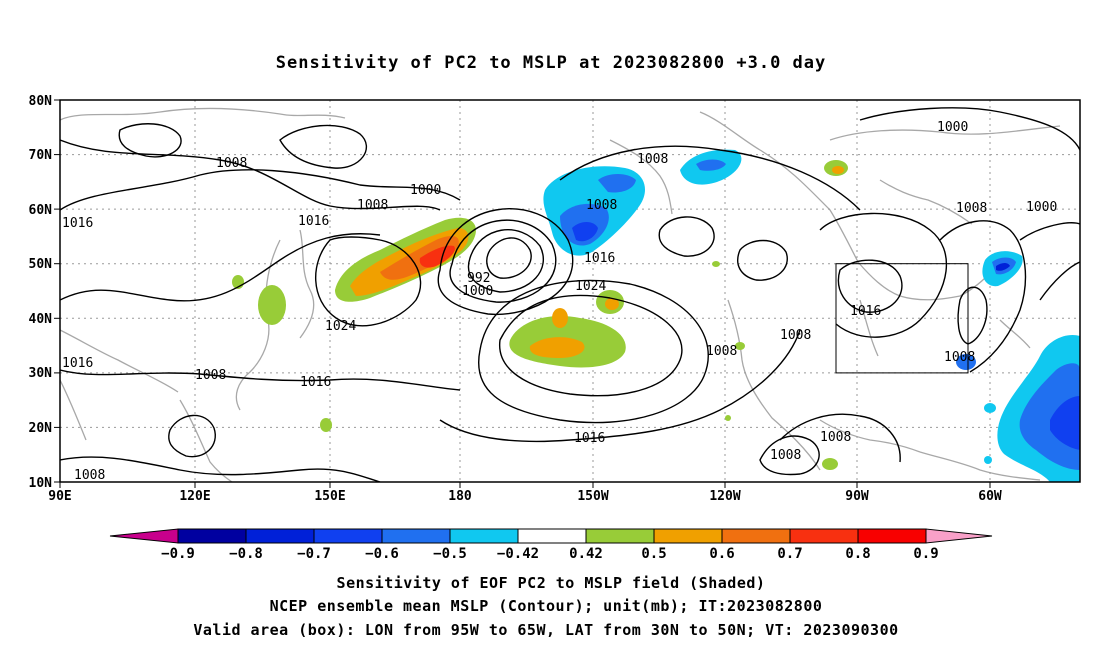  I want to click on contour-label: 992, so click(478, 278).